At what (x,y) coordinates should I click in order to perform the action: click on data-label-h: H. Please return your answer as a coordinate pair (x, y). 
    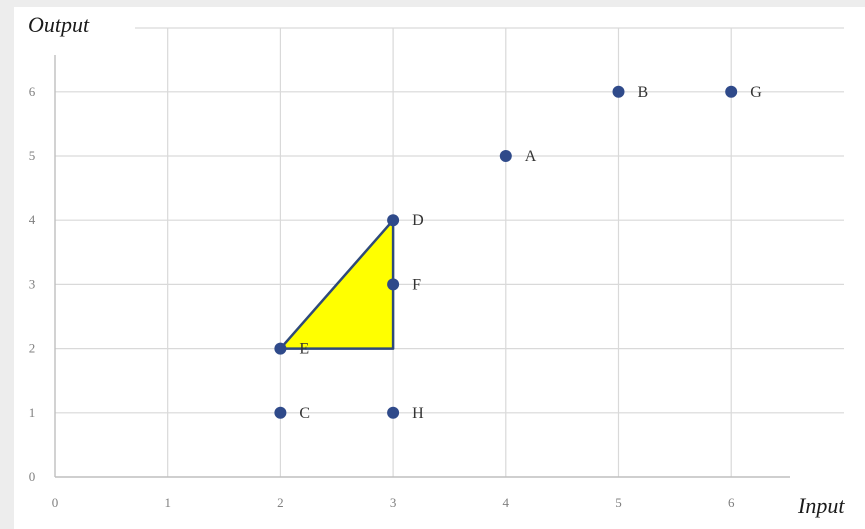
    Looking at the image, I should click on (418, 413).